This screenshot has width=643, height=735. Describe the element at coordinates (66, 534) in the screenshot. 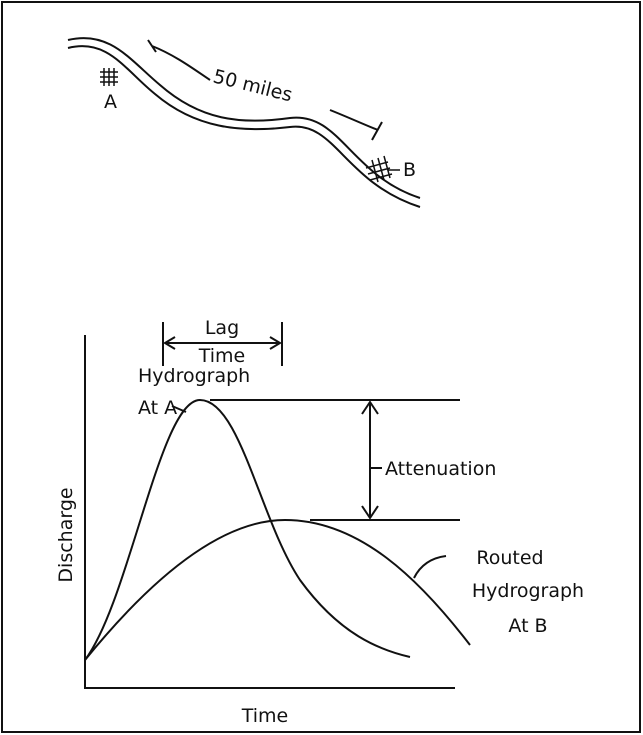

I see `y-axis-label: Discharge` at that location.